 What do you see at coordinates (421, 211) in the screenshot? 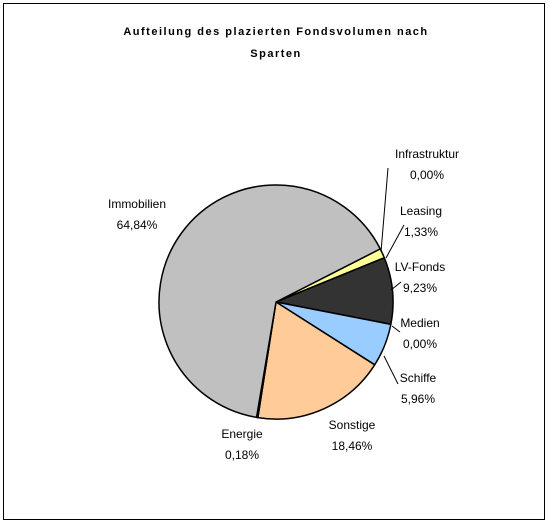
I see `slice-label: Leasing` at bounding box center [421, 211].